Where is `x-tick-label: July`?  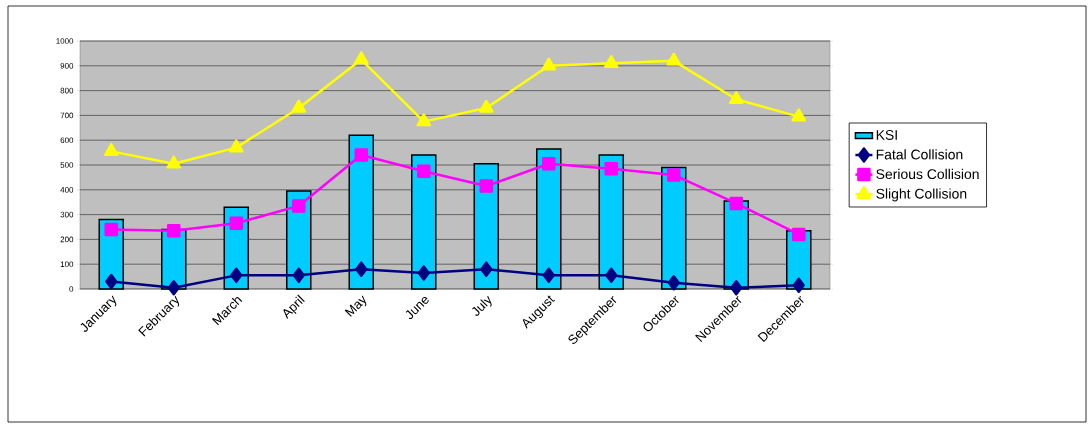 x-tick-label: July is located at coordinates (482, 305).